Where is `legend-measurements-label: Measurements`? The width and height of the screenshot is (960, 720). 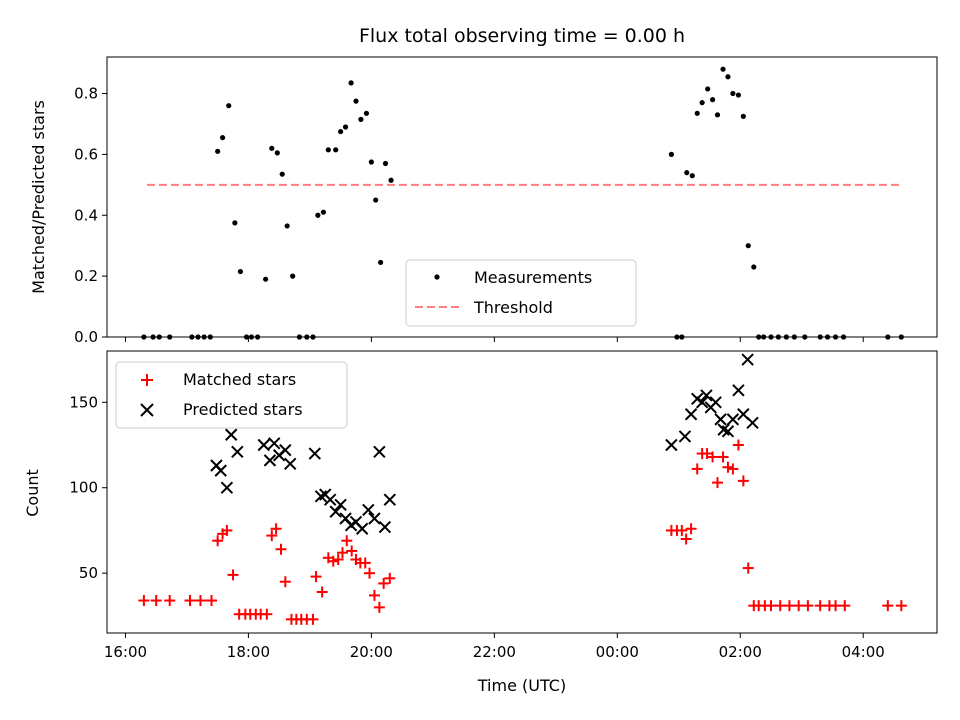 legend-measurements-label: Measurements is located at coordinates (533, 277).